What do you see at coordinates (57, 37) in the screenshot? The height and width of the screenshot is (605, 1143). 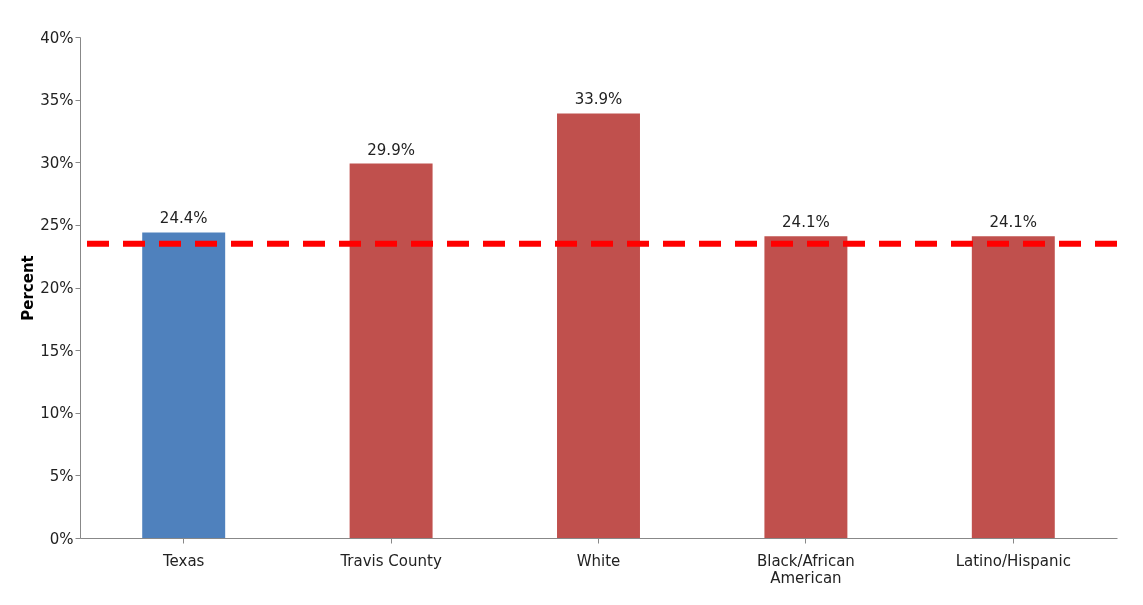 I see `y-tick-label: 40%` at bounding box center [57, 37].